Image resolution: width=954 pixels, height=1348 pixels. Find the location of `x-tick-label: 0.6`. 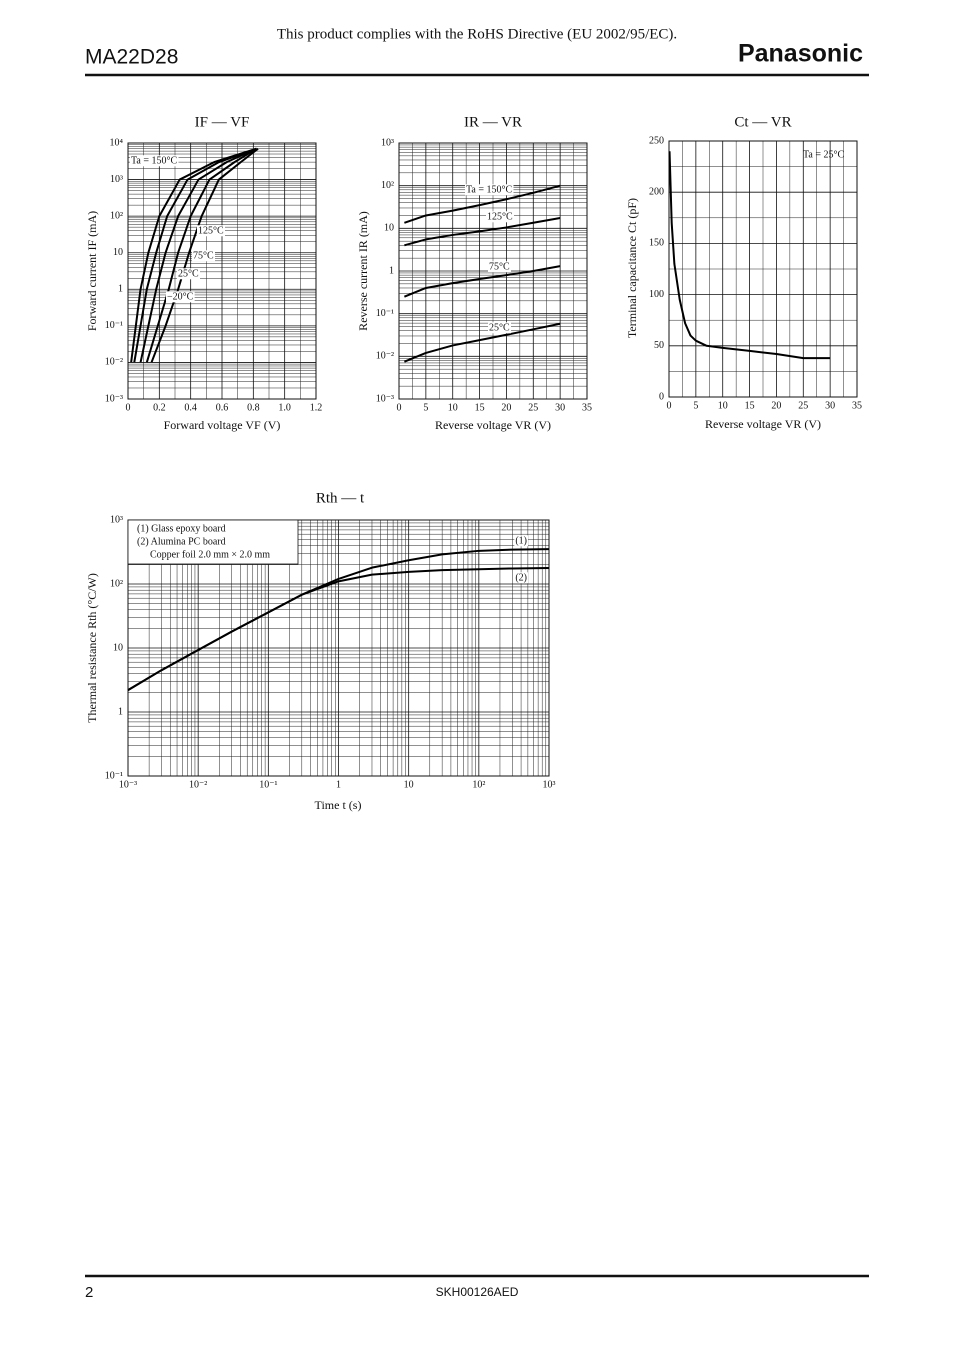

x-tick-label: 0.6 is located at coordinates (222, 407).